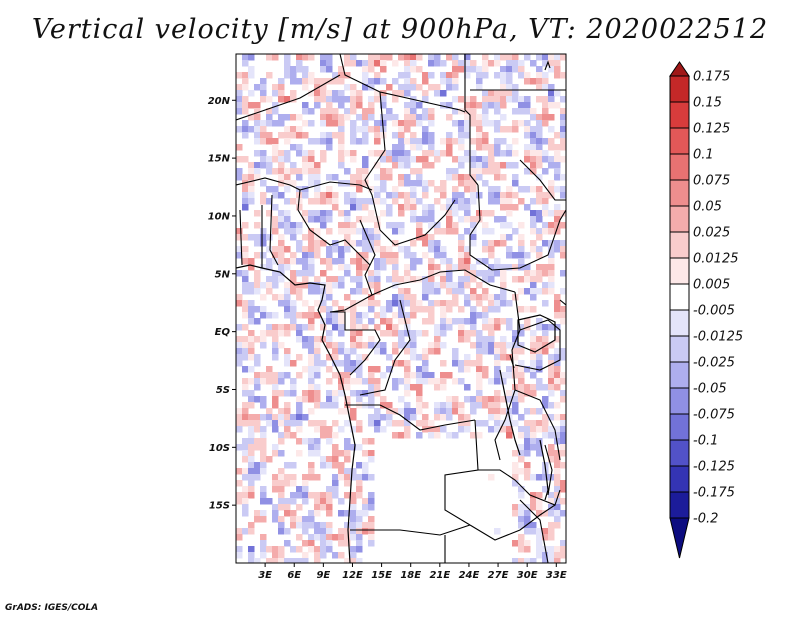 The image size is (800, 618). I want to click on y-tick-label: 5S, so click(223, 390).